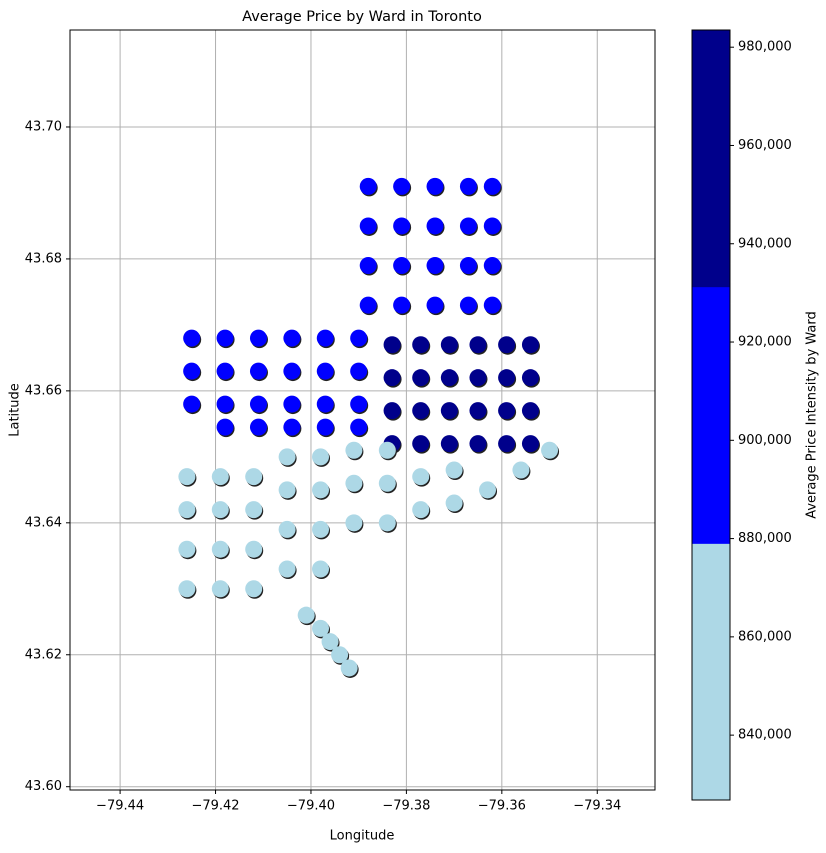 This screenshot has height=853, width=826. I want to click on x-tick-label: −79.36, so click(502, 806).